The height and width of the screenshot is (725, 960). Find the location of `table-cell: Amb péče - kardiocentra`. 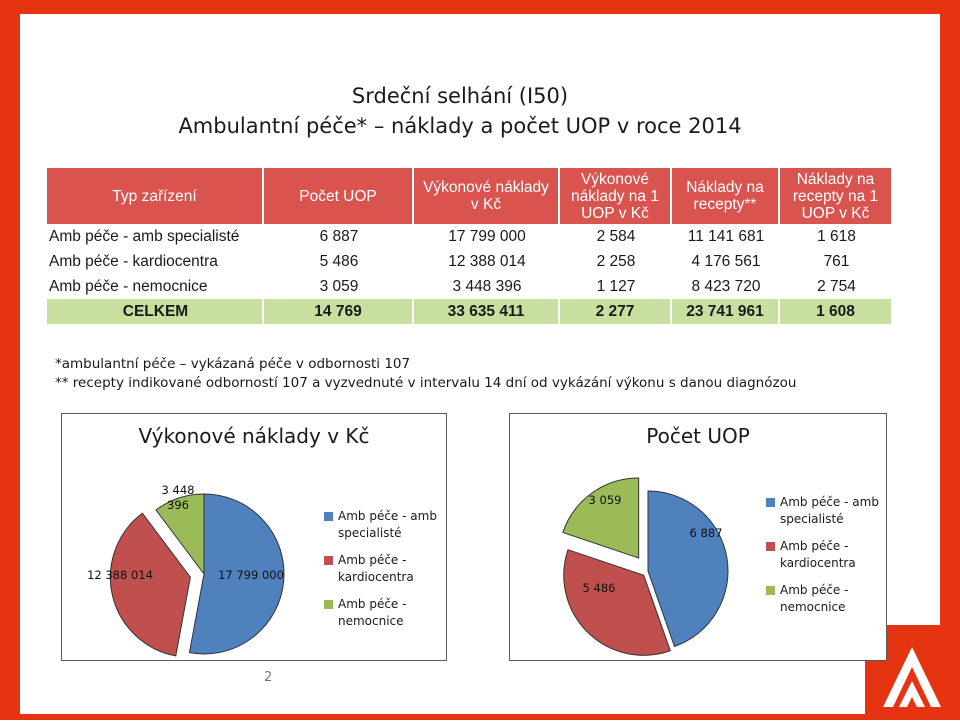

table-cell: Amb péče - kardiocentra is located at coordinates (133, 261).